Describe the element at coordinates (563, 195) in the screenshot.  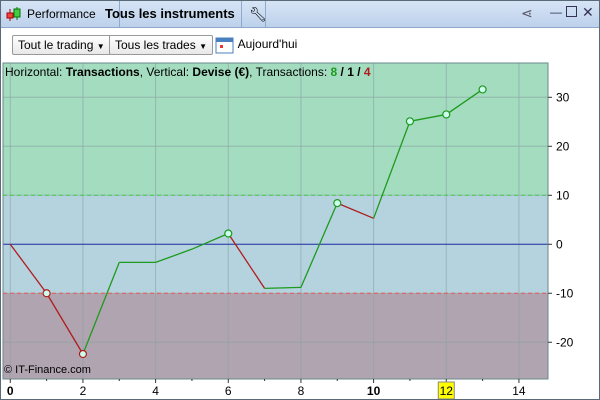
I see `y-tick-label: 10` at that location.